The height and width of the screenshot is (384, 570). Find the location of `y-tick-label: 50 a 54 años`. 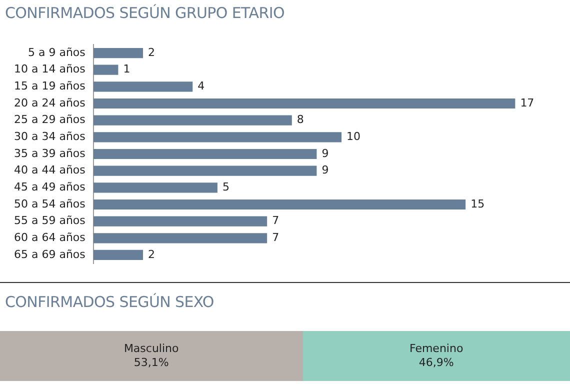

y-tick-label: 50 a 54 años is located at coordinates (50, 203).